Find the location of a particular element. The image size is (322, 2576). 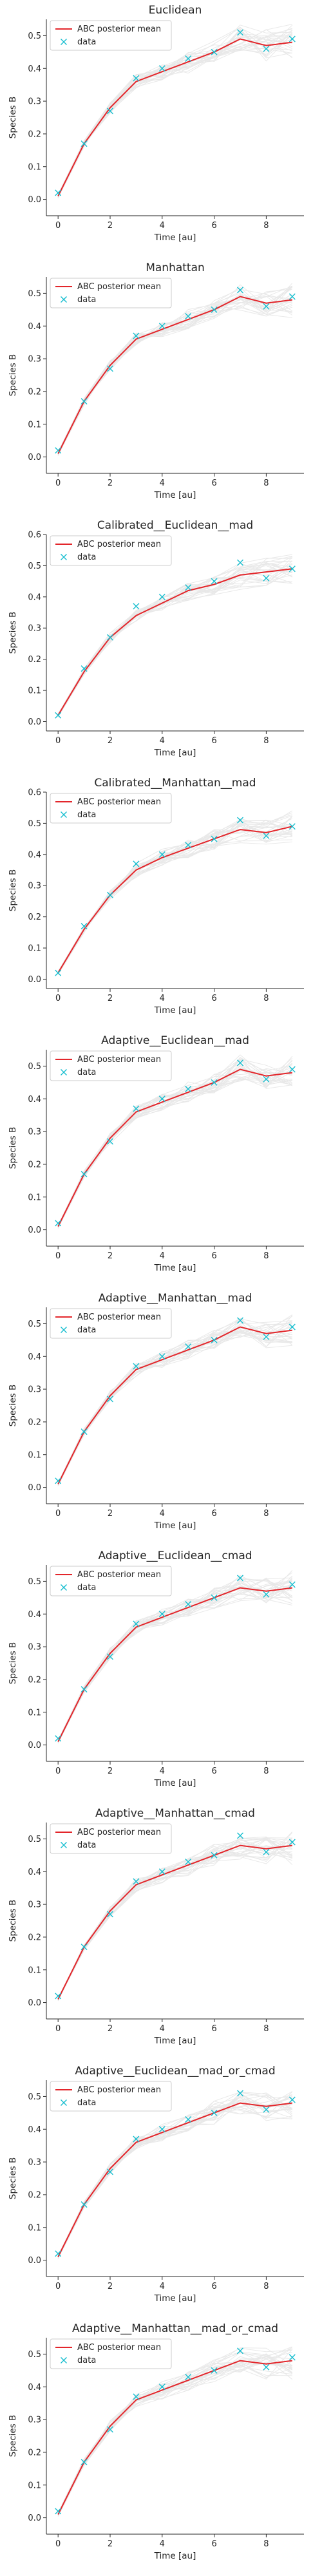

y-axis-label: Species B is located at coordinates (13, 2178).